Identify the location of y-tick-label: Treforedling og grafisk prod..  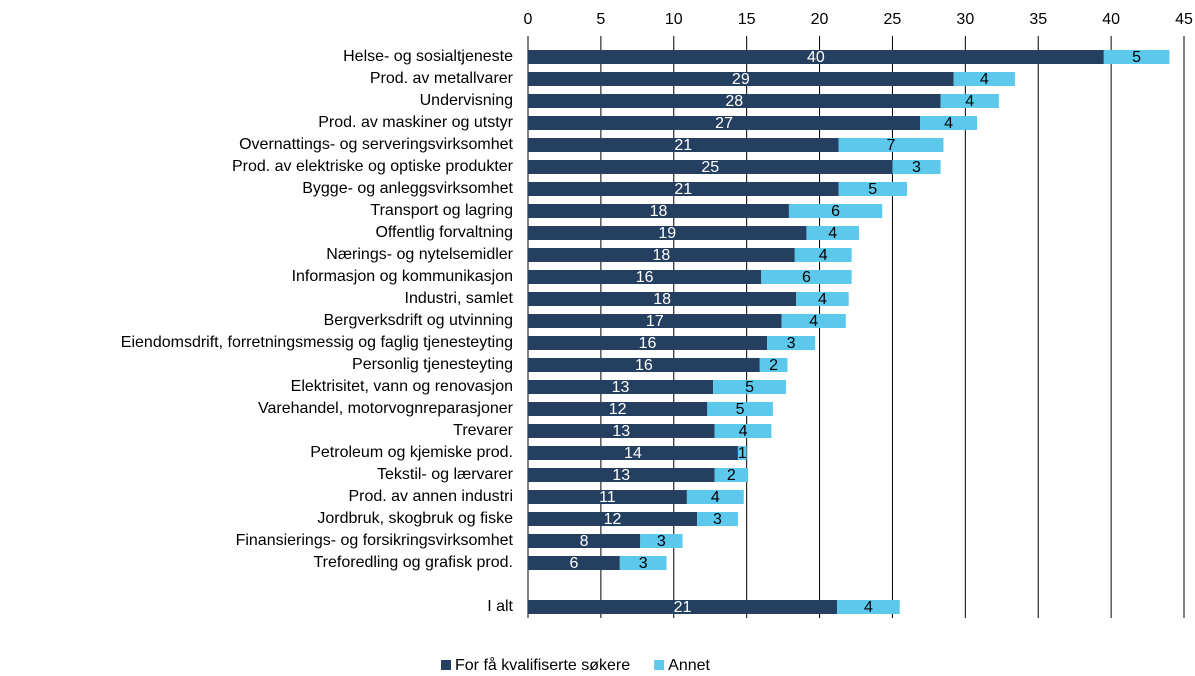
(413, 562).